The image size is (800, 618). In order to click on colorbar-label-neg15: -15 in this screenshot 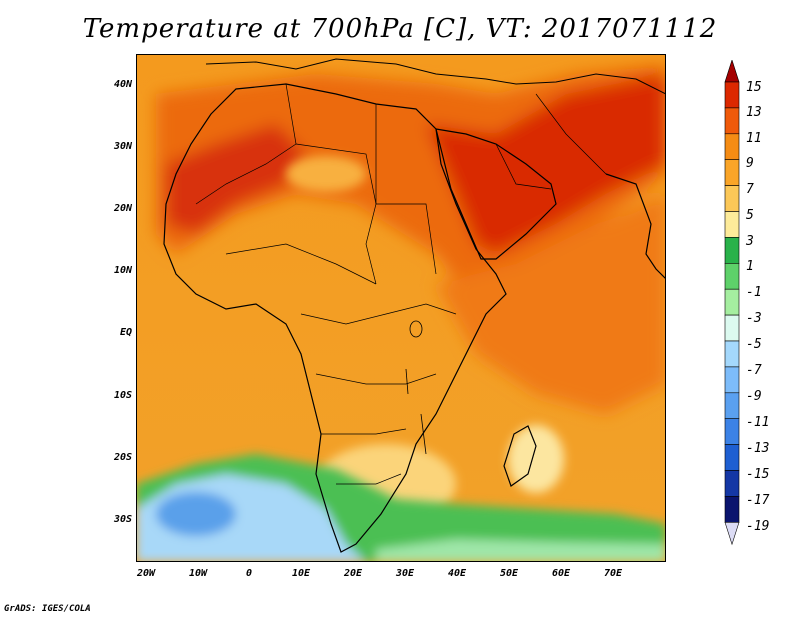, I will do `click(757, 474)`.